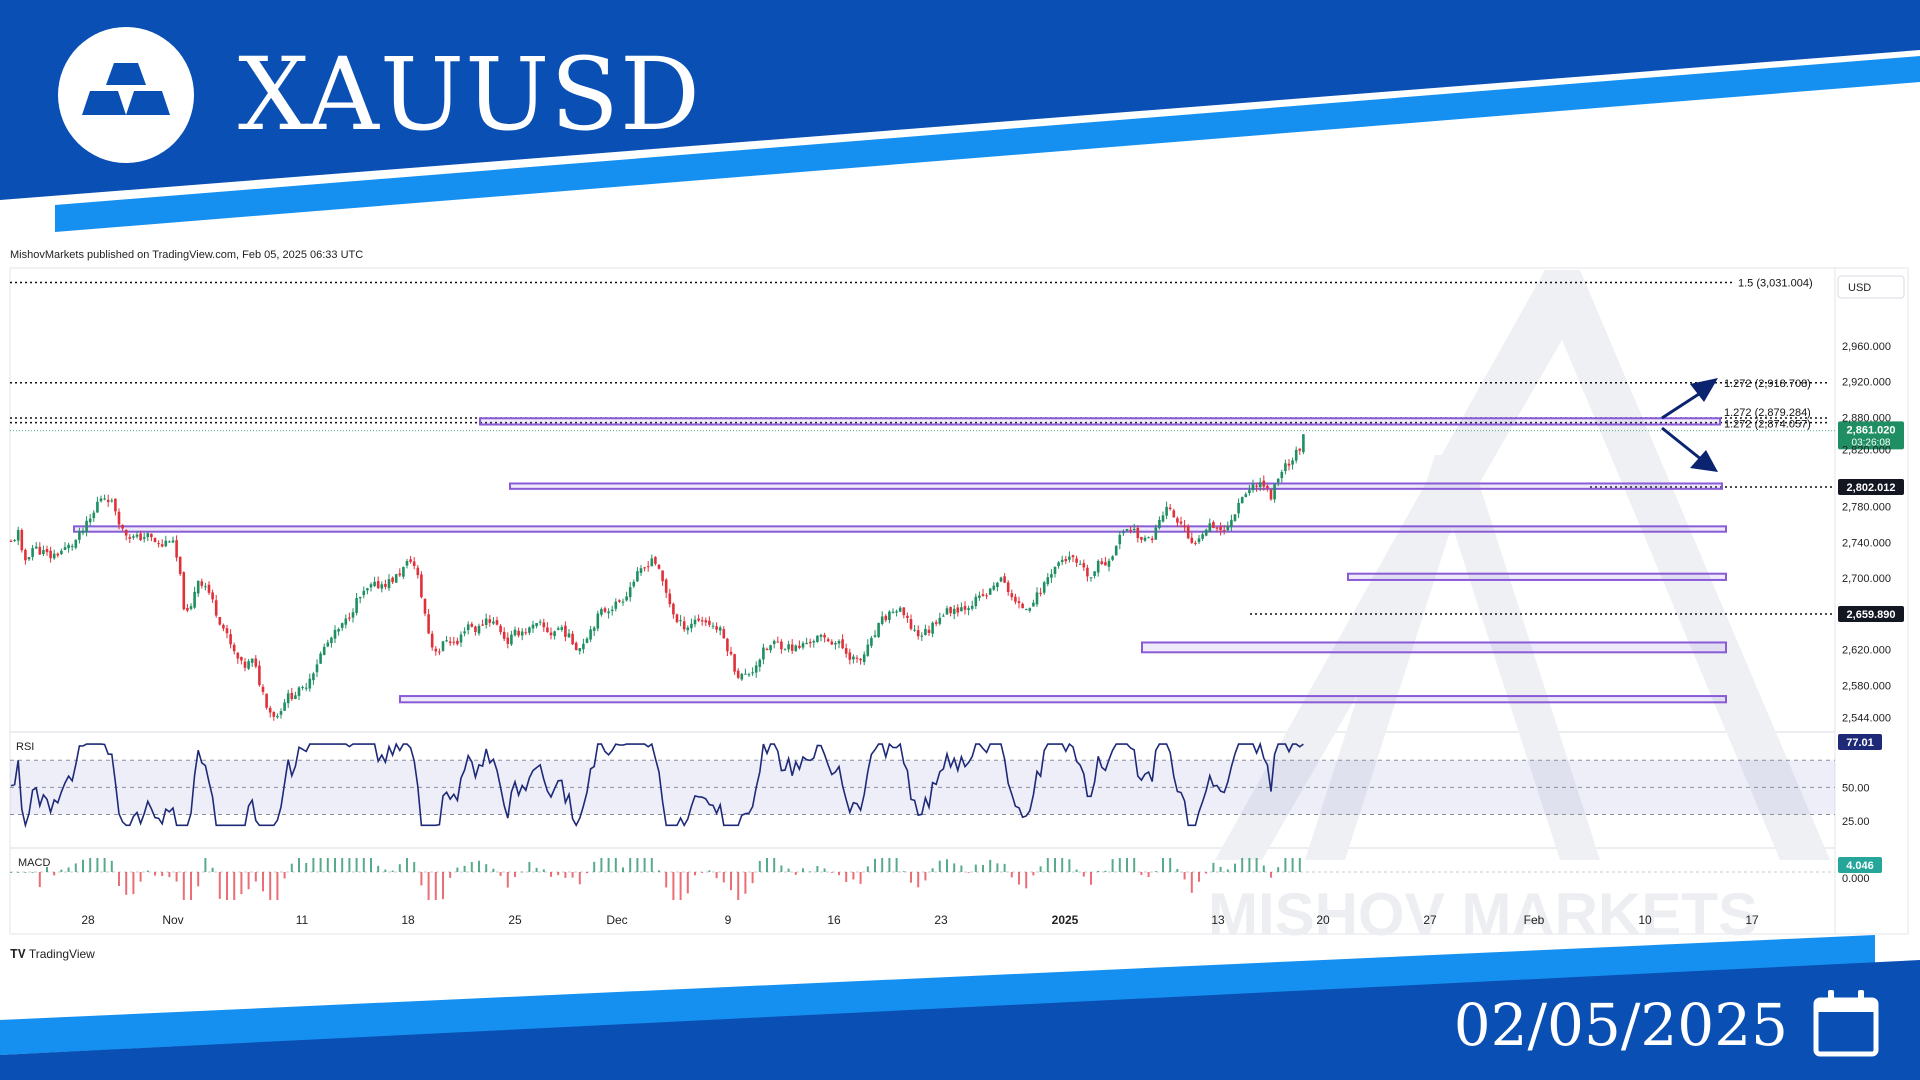 The height and width of the screenshot is (1080, 1920). Describe the element at coordinates (1483, 914) in the screenshot. I see `watermark-text: MISHOV MARKETS` at that location.